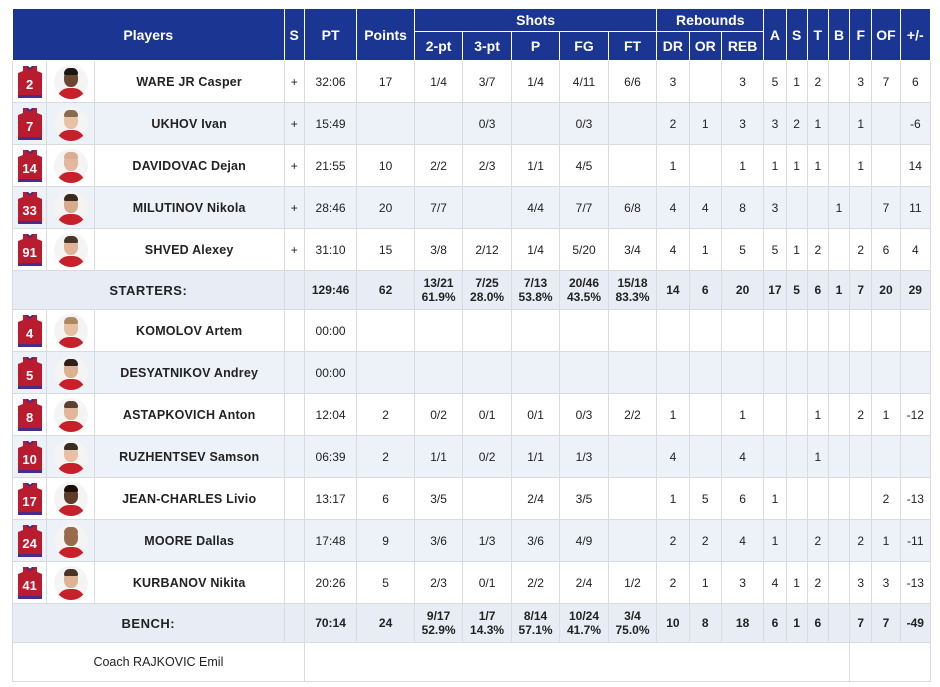  I want to click on player-name: MILUTINOV Nikola, so click(189, 207).